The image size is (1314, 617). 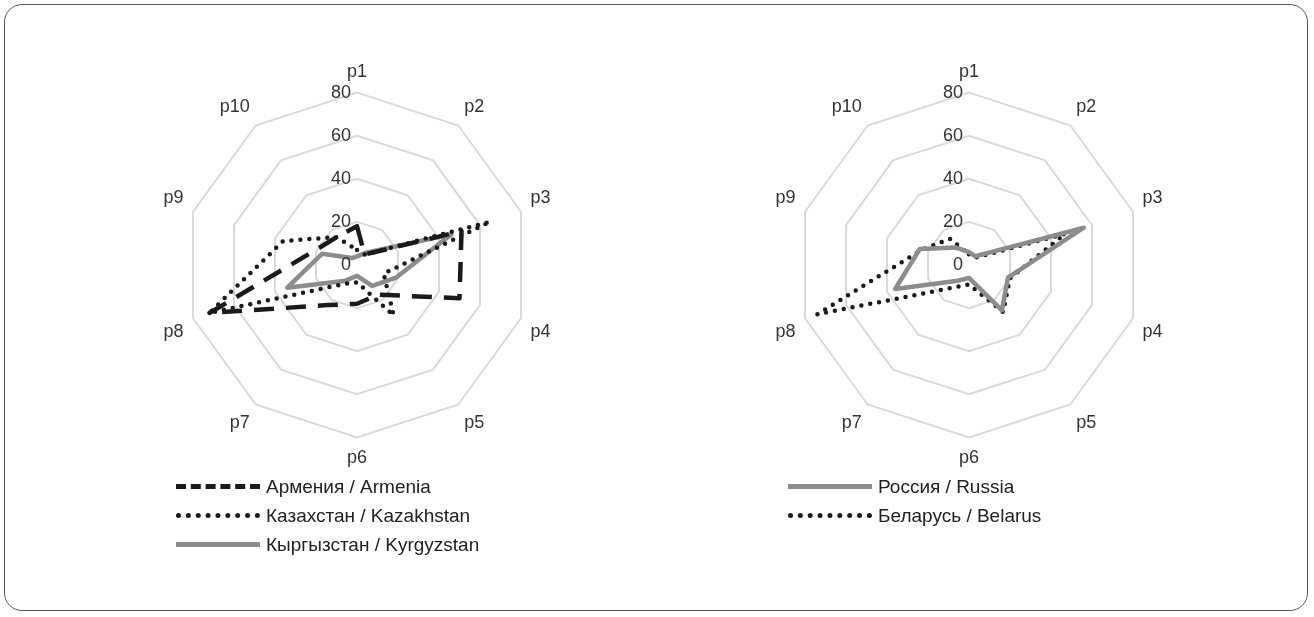 I want to click on legend-label: Беларусь / Belarus, so click(x=960, y=515).